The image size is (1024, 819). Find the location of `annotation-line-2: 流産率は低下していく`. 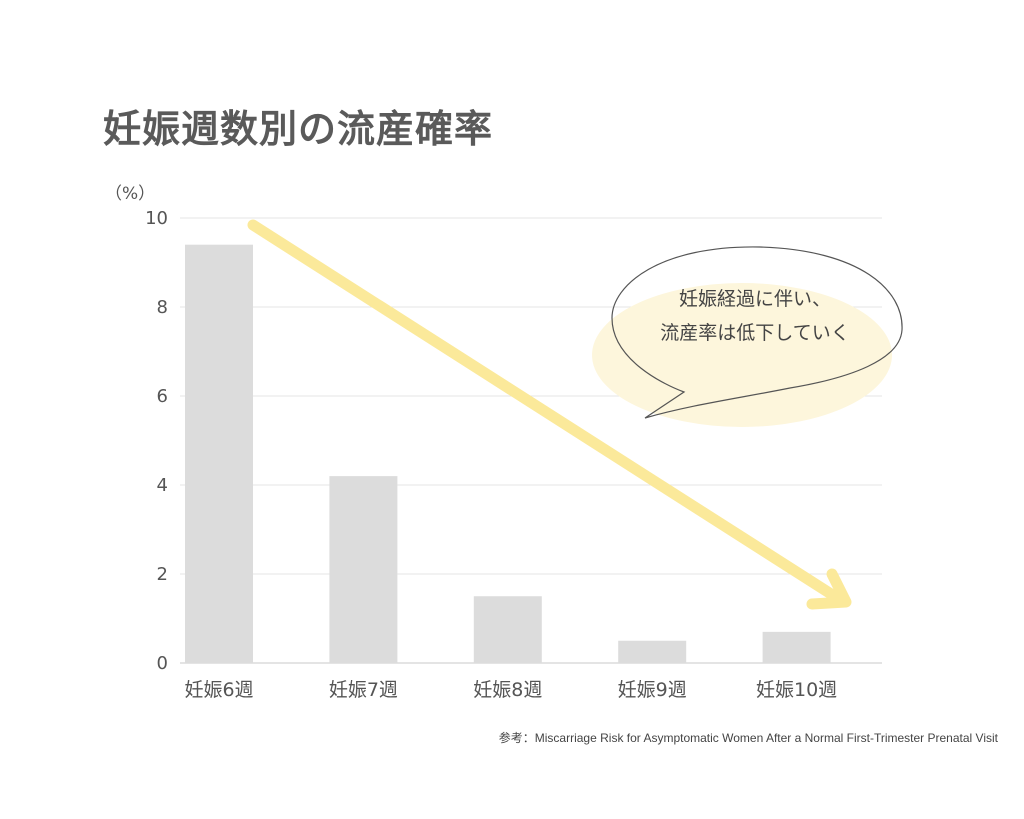

annotation-line-2: 流産率は低下していく is located at coordinates (755, 333).